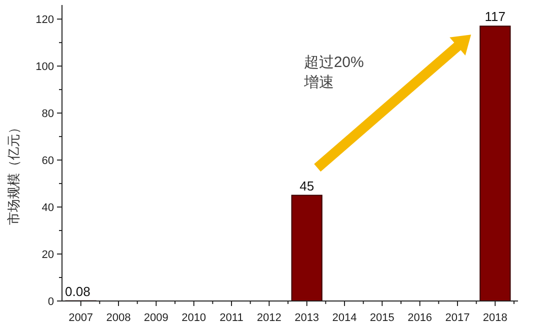 Image resolution: width=546 pixels, height=334 pixels. Describe the element at coordinates (77, 291) in the screenshot. I see `data-label: 0.08` at that location.